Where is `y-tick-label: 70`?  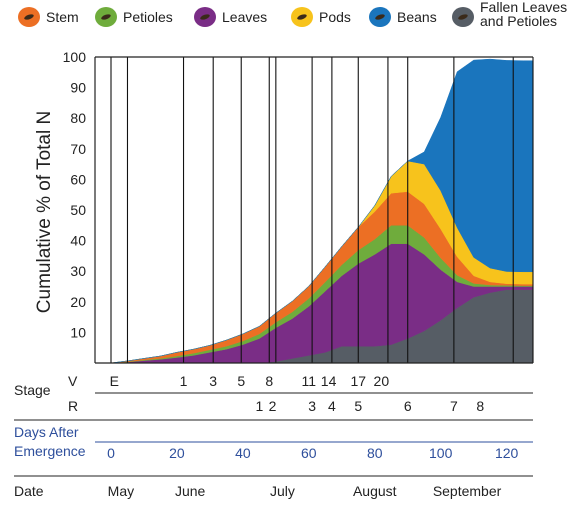 y-tick-label: 70 is located at coordinates (78, 149).